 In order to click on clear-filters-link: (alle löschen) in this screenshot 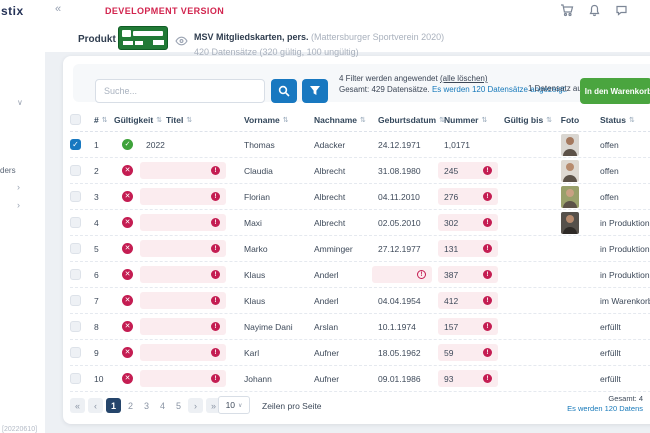, I will do `click(463, 78)`.